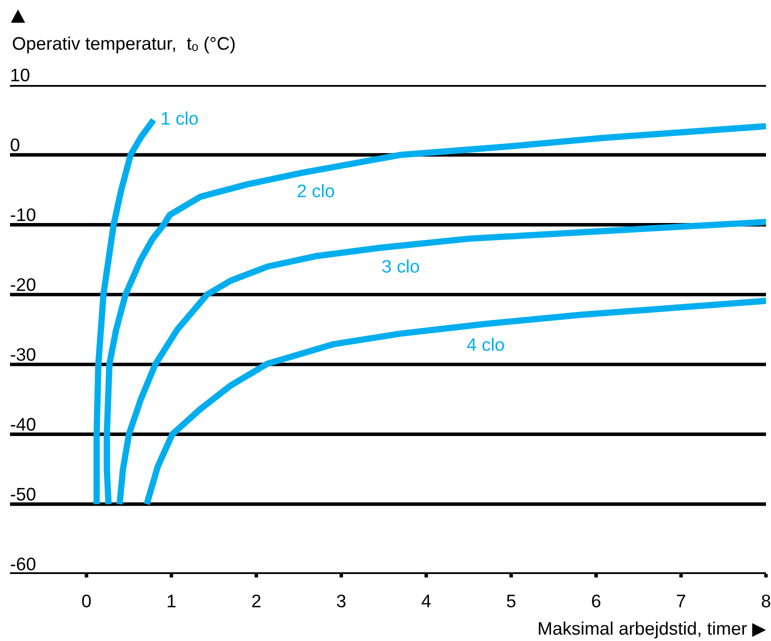  What do you see at coordinates (23, 285) in the screenshot?
I see `y-tick-label: -20` at bounding box center [23, 285].